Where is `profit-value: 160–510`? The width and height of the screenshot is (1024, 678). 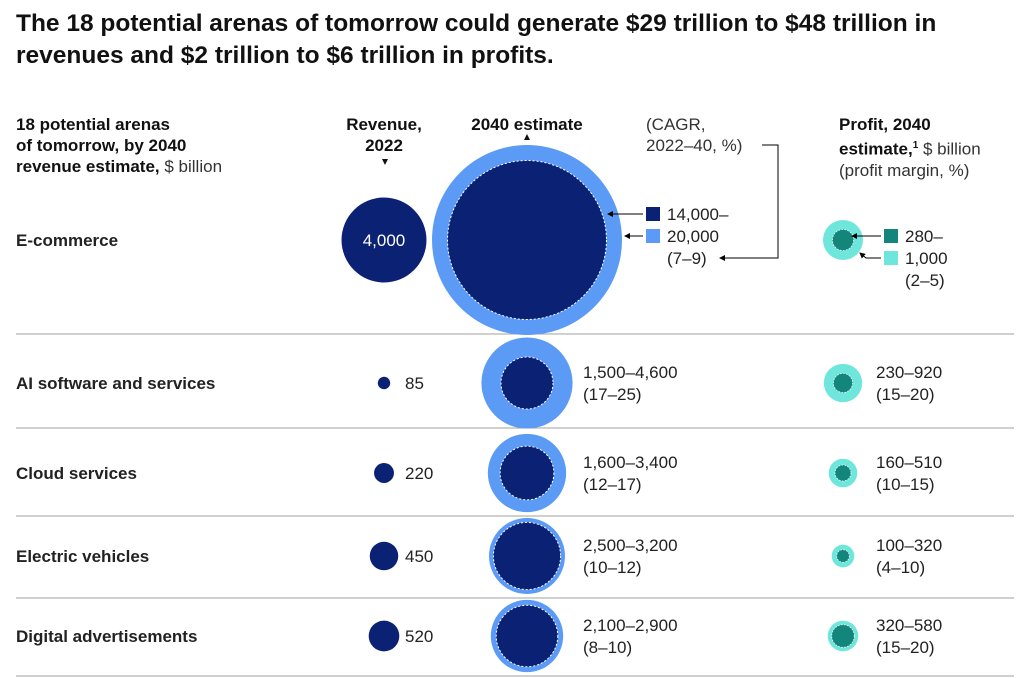
profit-value: 160–510 is located at coordinates (909, 462).